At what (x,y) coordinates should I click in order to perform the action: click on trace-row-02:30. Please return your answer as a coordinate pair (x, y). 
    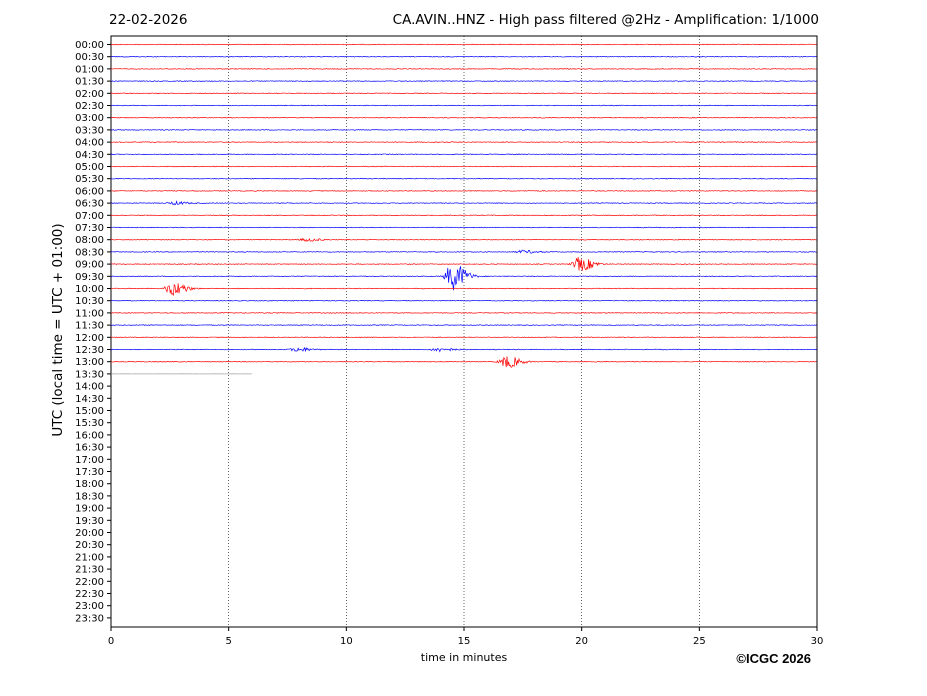
    Looking at the image, I should click on (463, 105).